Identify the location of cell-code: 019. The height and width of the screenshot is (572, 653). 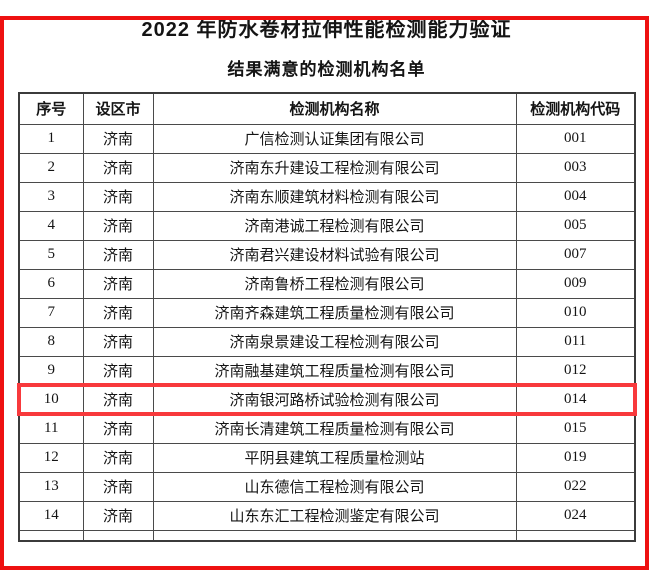
(575, 457).